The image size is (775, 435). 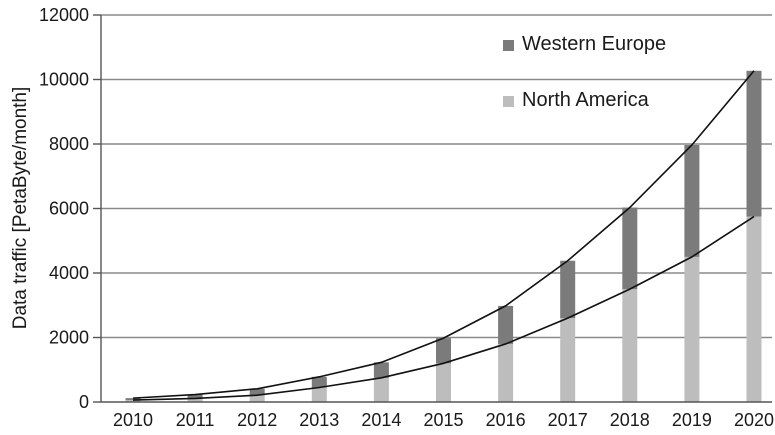 I want to click on y-tick-label: 10000, so click(x=64, y=80).